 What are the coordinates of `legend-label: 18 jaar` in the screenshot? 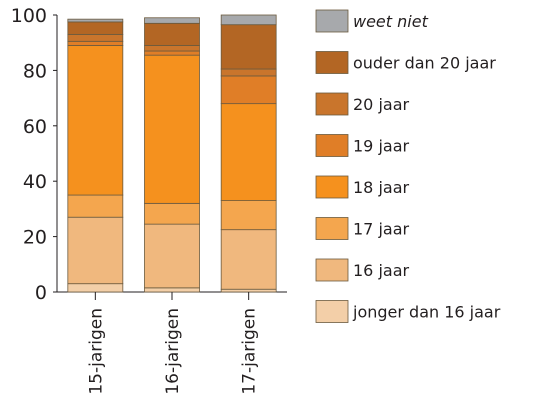 It's located at (381, 187).